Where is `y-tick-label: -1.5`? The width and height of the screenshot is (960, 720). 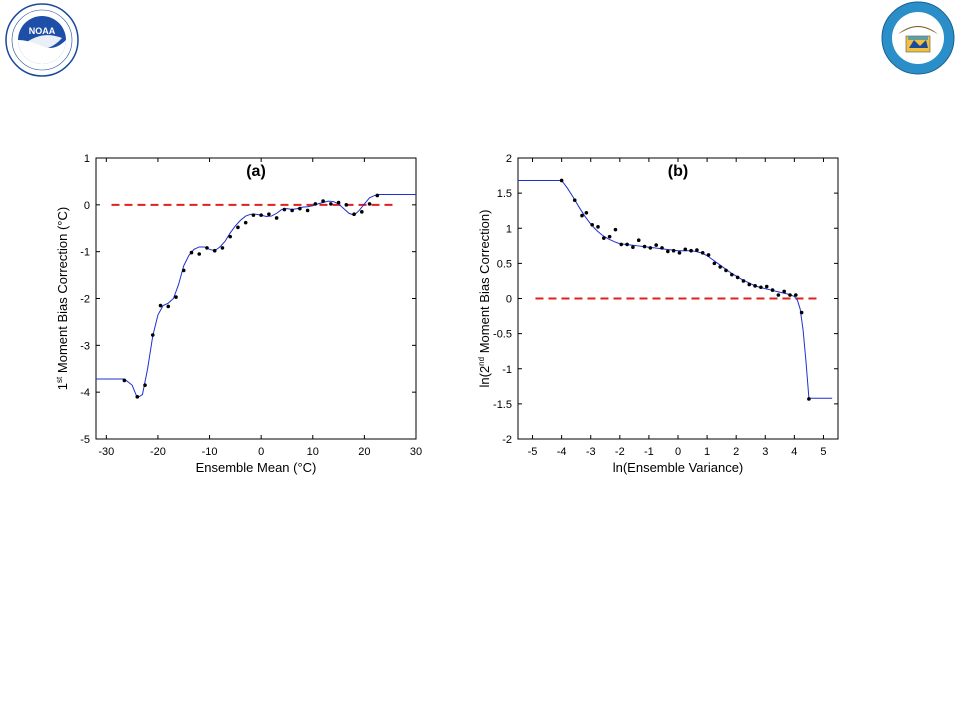
y-tick-label: -1.5 is located at coordinates (502, 405).